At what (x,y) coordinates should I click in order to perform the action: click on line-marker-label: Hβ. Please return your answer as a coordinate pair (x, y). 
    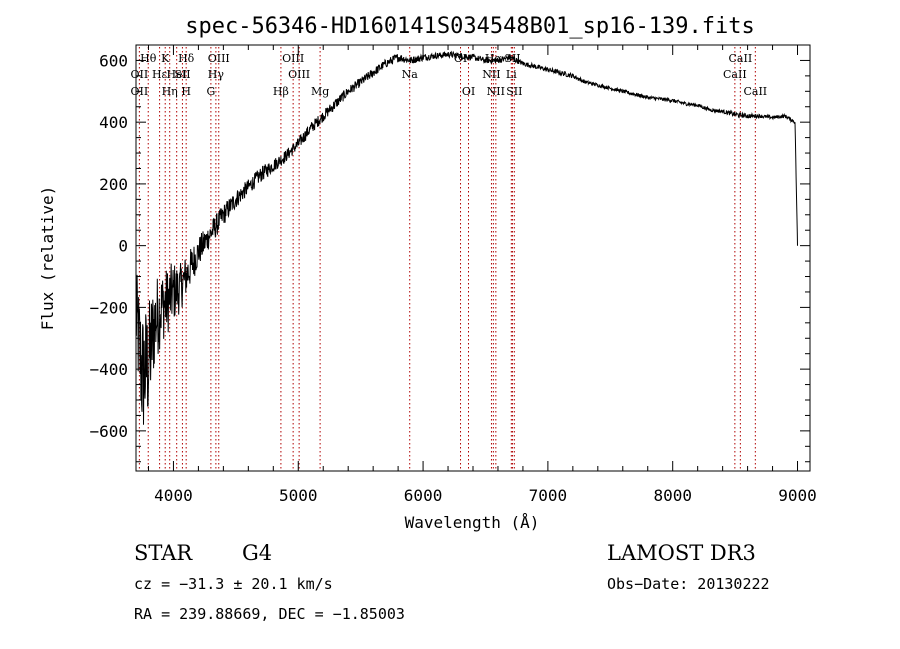
    Looking at the image, I should click on (281, 91).